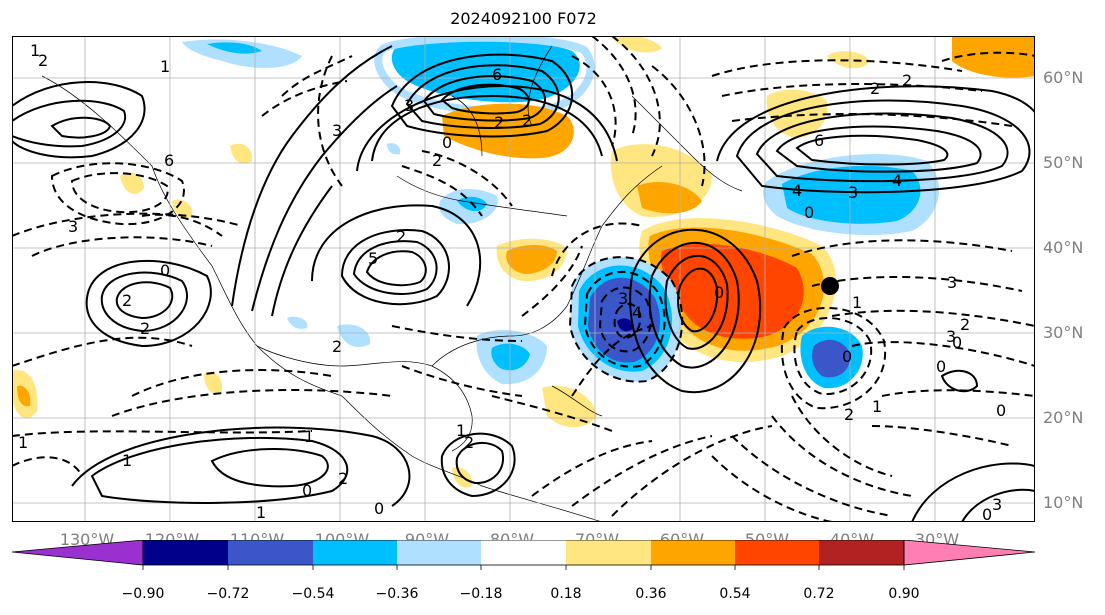  Describe the element at coordinates (1063, 502) in the screenshot. I see `lat-label-10n: 10°N` at that location.